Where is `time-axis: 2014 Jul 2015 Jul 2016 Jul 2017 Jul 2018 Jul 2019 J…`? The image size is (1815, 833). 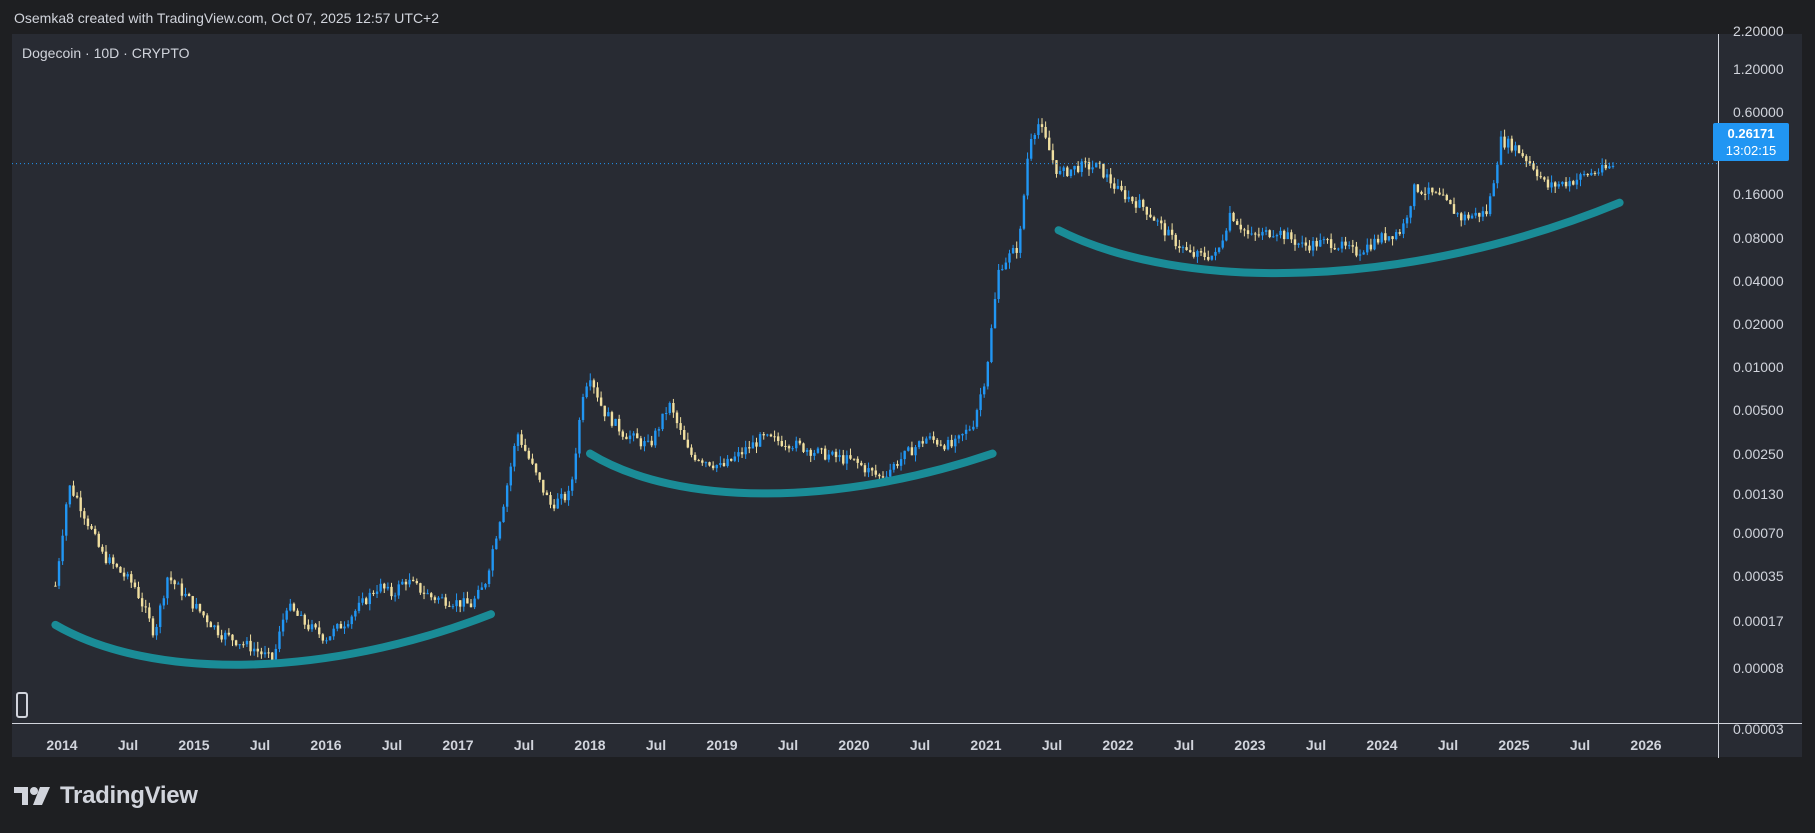
time-axis: 2014 Jul 2015 Jul 2016 Jul 2017 Jul 2018 Jul 2019 J… is located at coordinates (907, 740).